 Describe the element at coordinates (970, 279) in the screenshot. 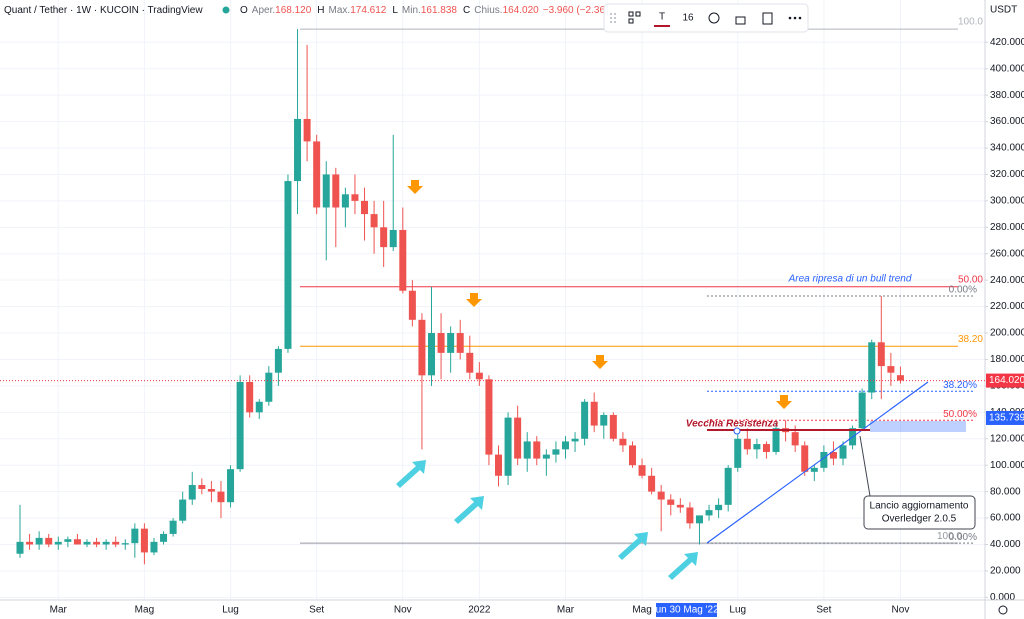

I see `level-label: 50.00` at that location.